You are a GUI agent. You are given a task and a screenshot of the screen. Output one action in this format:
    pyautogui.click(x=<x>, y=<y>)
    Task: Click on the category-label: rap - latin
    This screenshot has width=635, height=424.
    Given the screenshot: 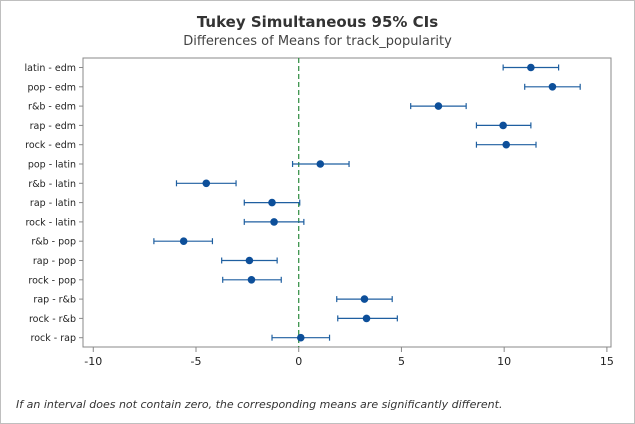 What is the action you would take?
    pyautogui.click(x=53, y=203)
    